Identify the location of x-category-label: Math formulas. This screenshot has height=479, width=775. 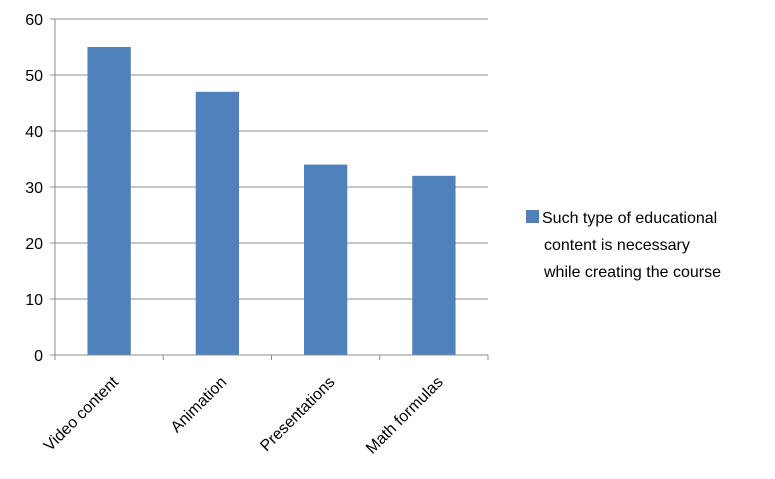
(405, 416).